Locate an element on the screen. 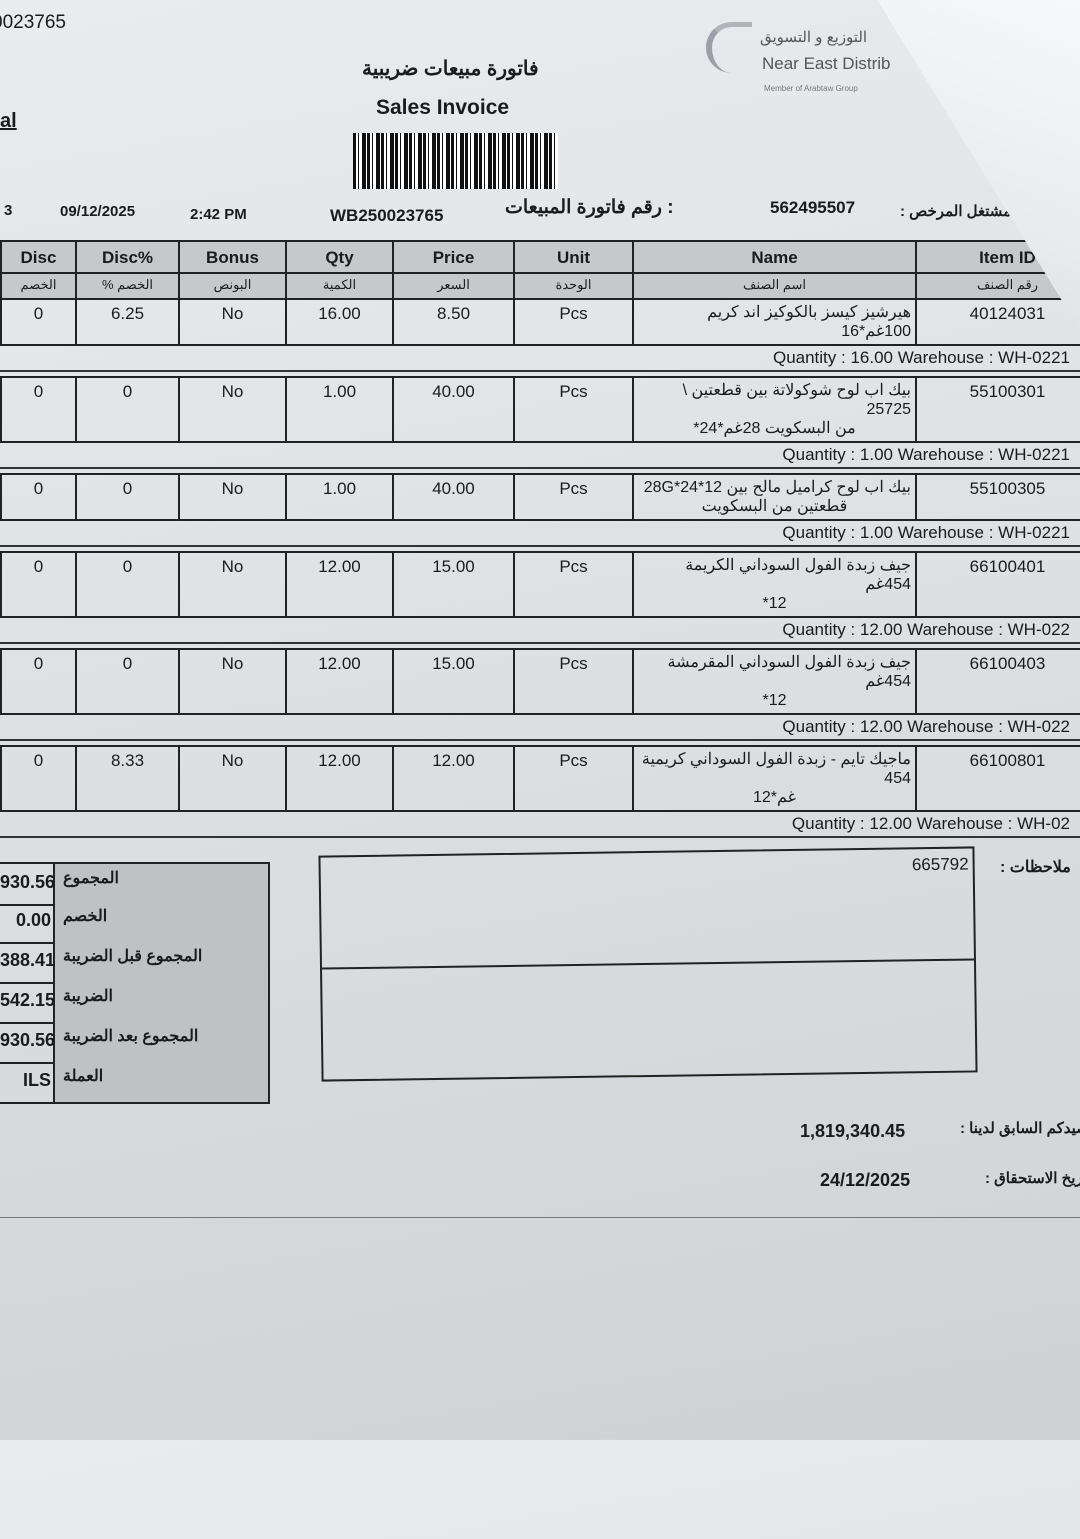 Image resolution: width=1080 pixels, height=1539 pixels. title-english: Sales Invoice is located at coordinates (443, 107).